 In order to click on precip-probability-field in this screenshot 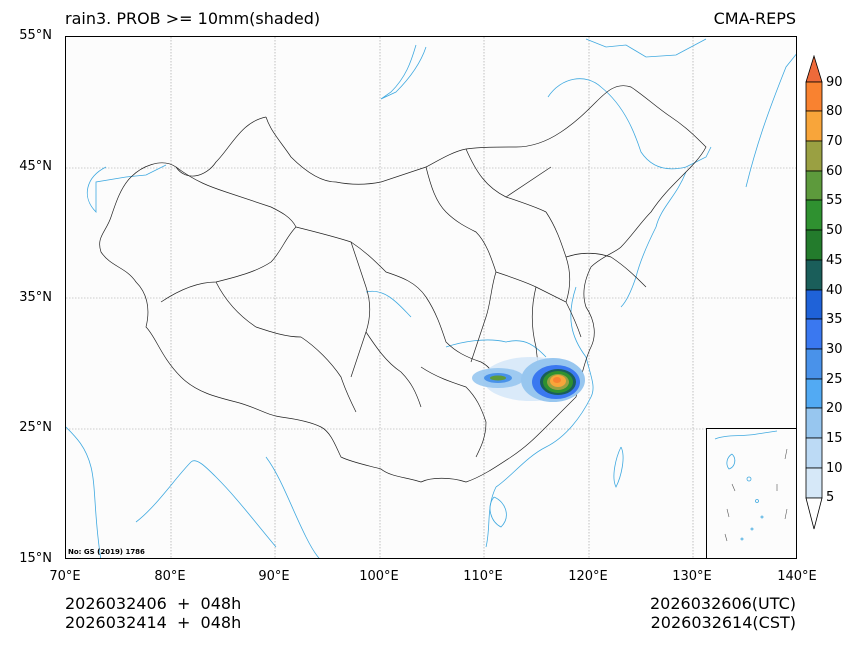, I will do `click(528, 379)`.